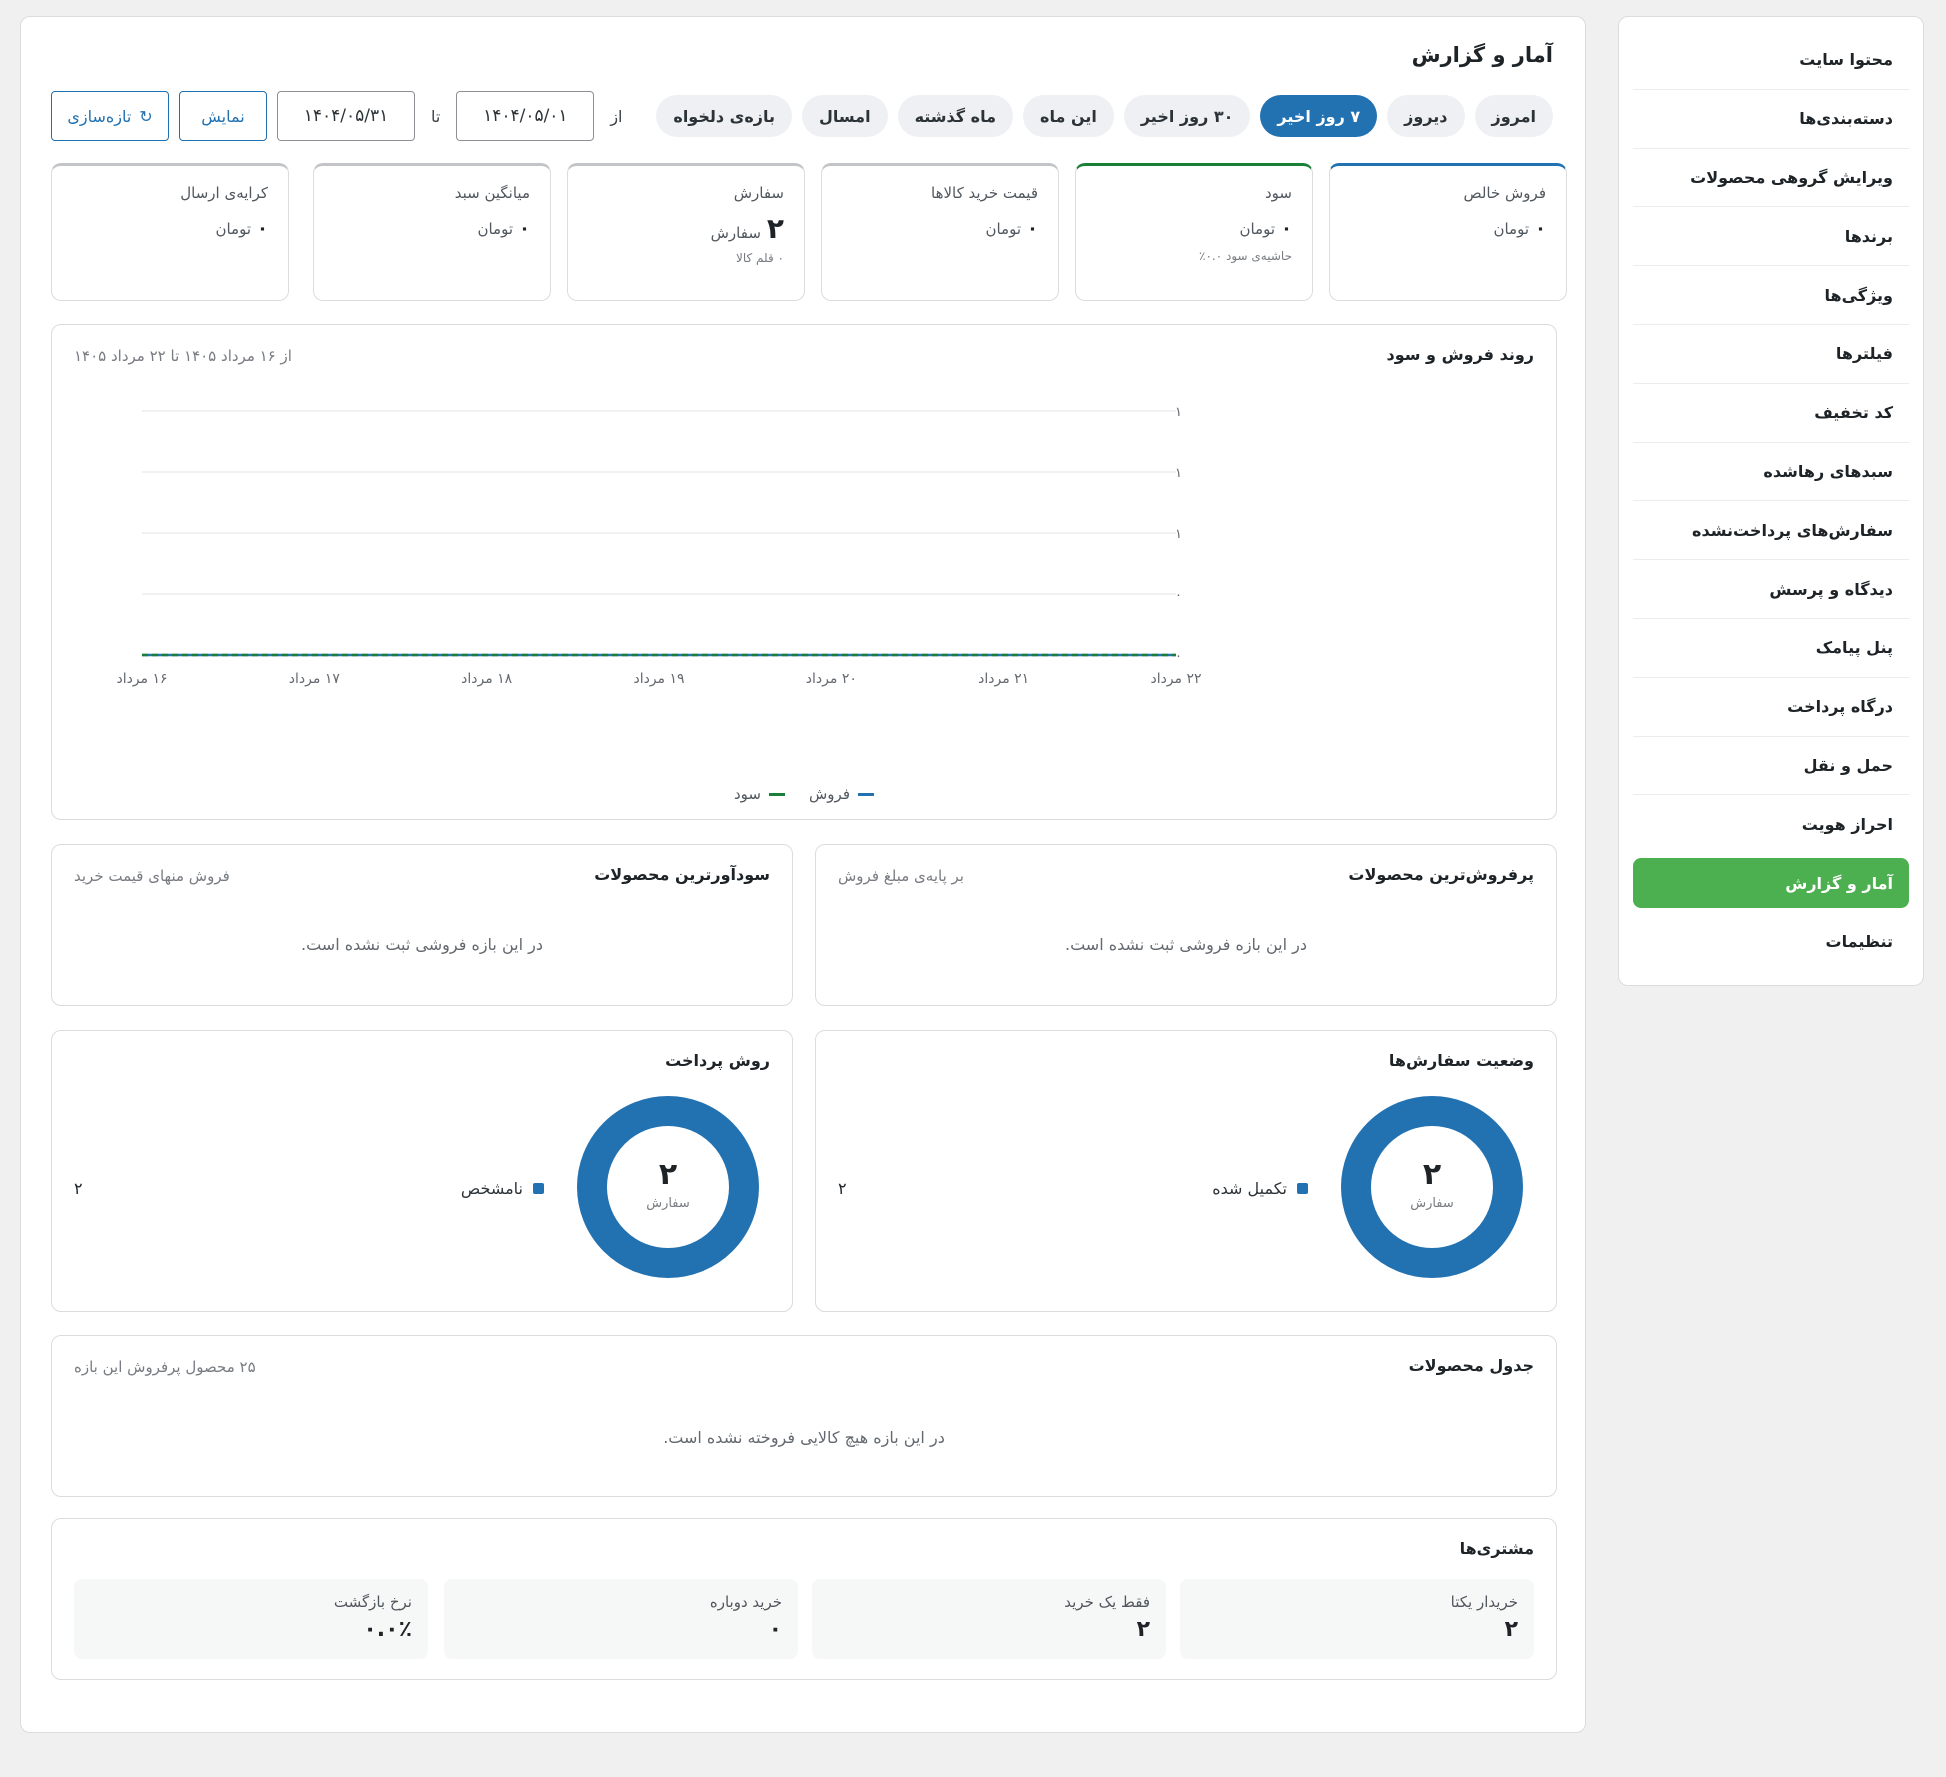 This screenshot has height=1777, width=1946. Describe the element at coordinates (658, 679) in the screenshot. I see `x-tick-label: ۱۹ مرداد` at that location.